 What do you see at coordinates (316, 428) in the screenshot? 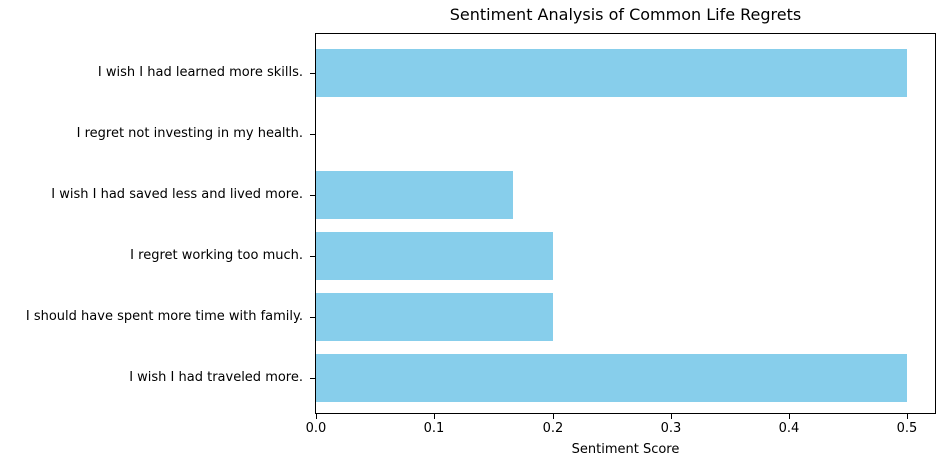
I see `x-tick-label: 0.0` at bounding box center [316, 428].